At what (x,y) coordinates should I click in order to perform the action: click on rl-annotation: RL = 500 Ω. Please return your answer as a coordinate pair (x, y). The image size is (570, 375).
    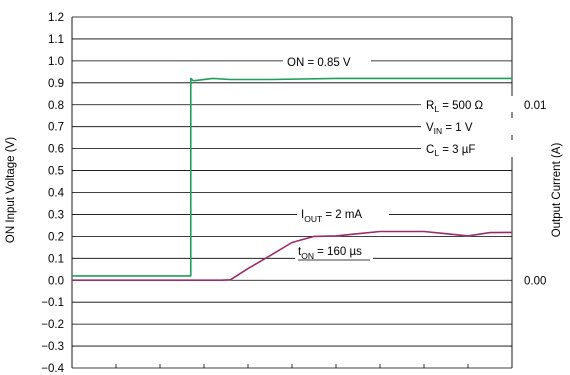
    Looking at the image, I should click on (455, 107).